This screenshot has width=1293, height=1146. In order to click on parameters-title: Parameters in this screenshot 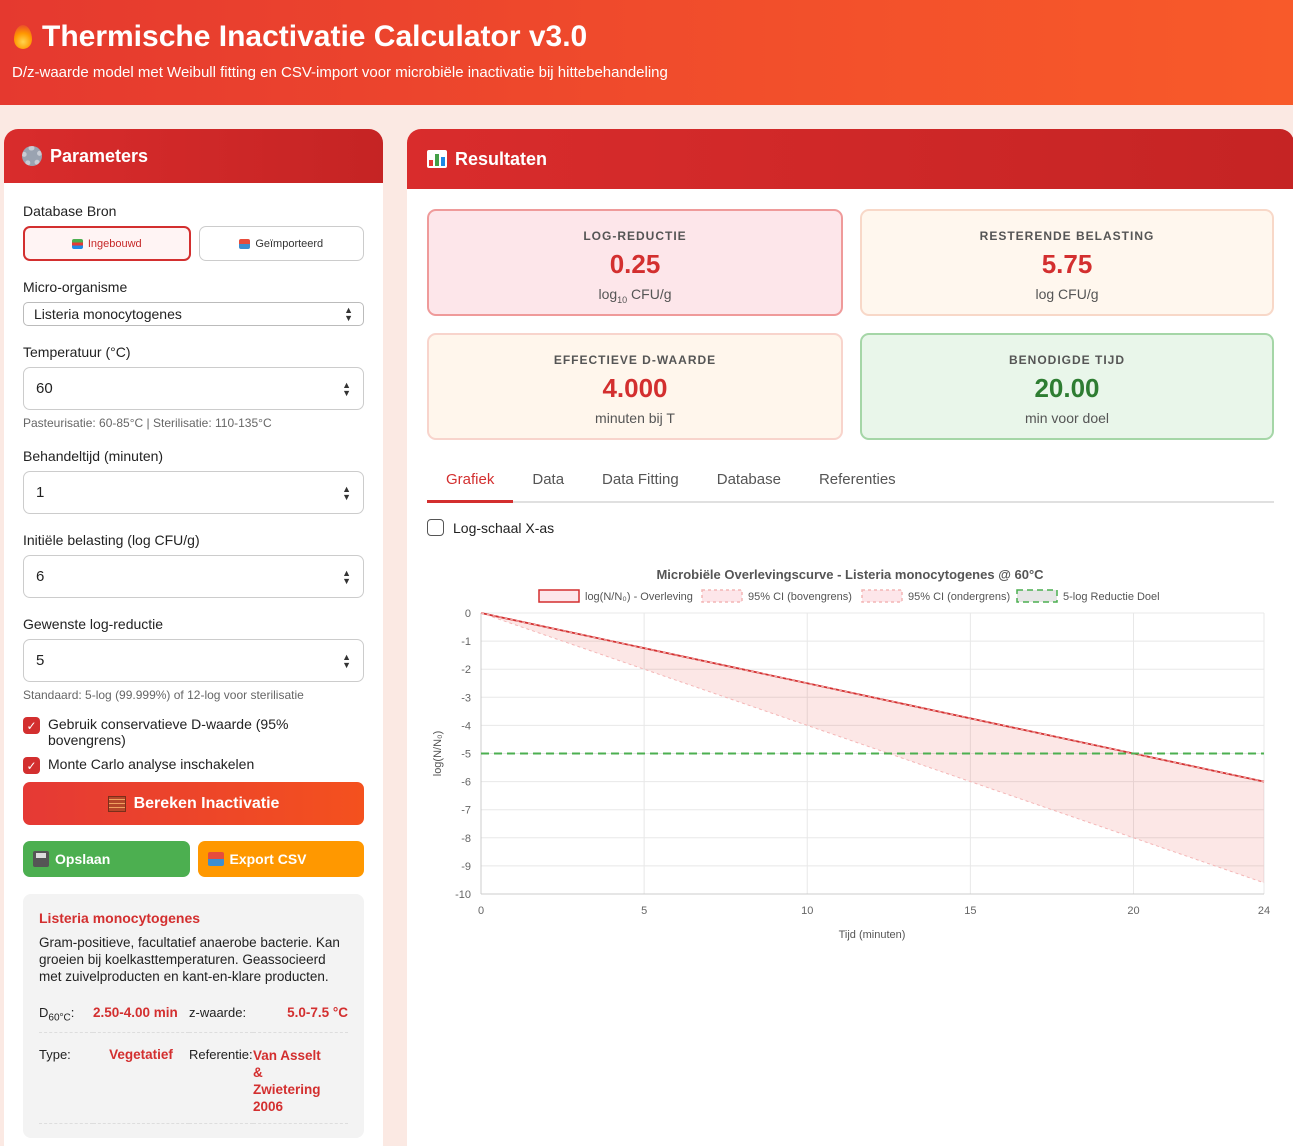, I will do `click(99, 155)`.